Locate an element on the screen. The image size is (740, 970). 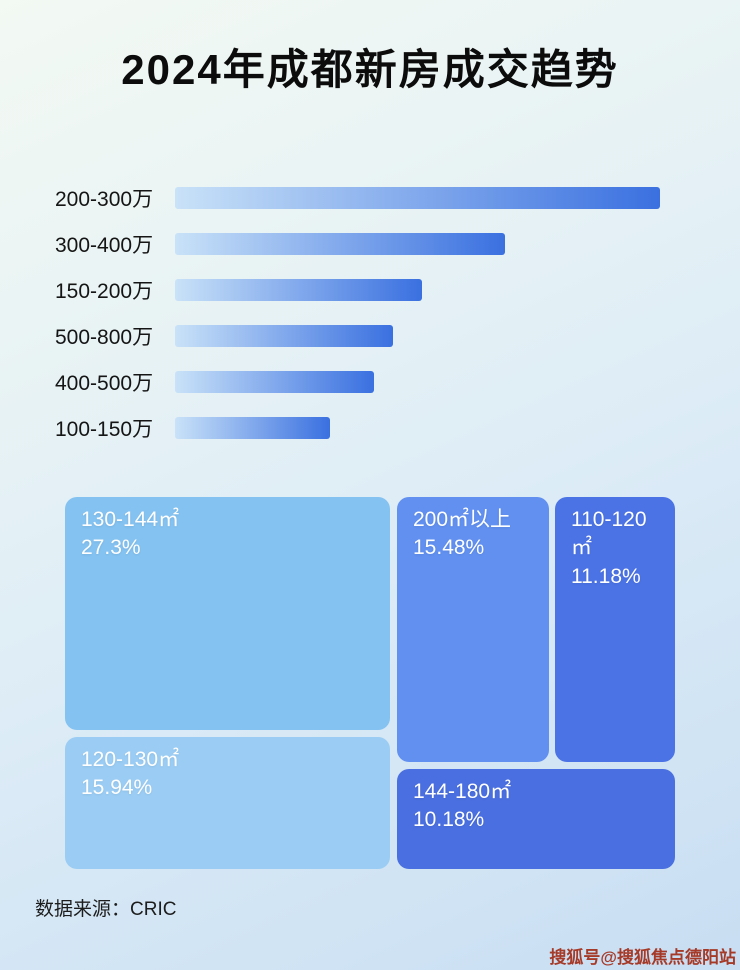
bar-row: 500-800万 is located at coordinates (357, 336).